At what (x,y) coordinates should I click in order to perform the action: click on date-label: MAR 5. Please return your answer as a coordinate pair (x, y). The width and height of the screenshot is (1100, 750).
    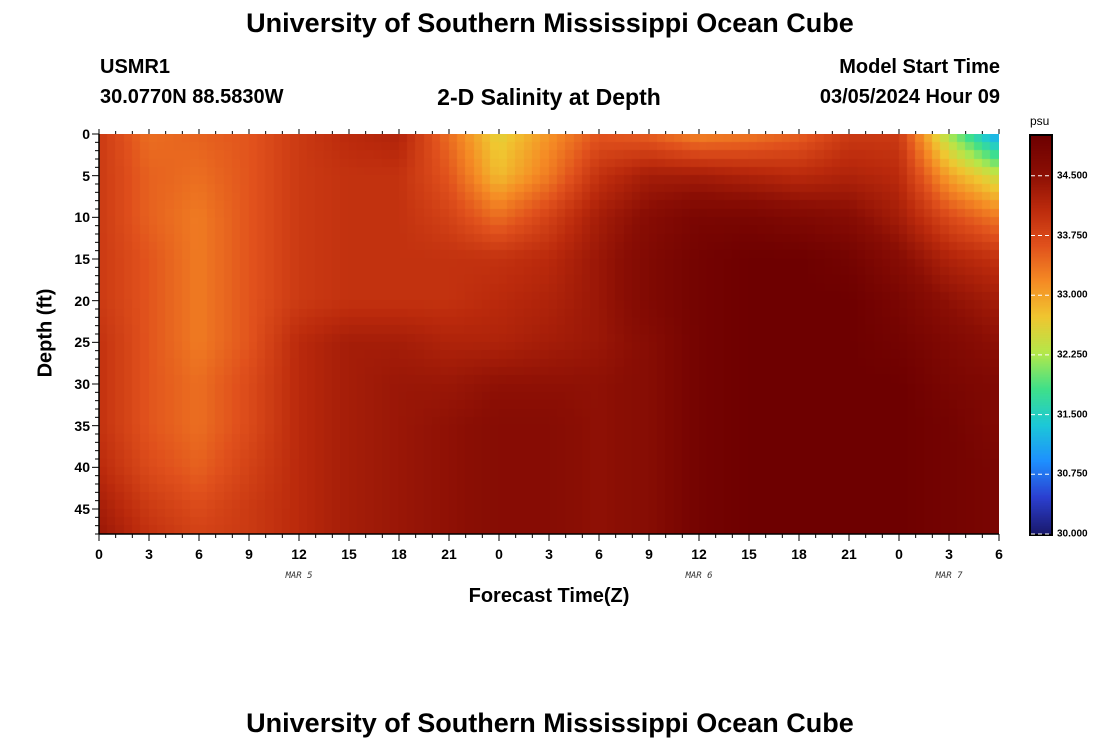
    Looking at the image, I should click on (299, 576).